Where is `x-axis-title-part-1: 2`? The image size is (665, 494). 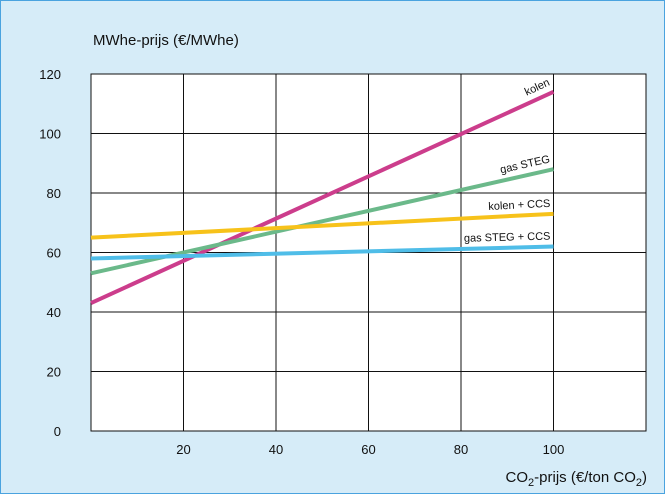
x-axis-title-part-1: 2 is located at coordinates (531, 483).